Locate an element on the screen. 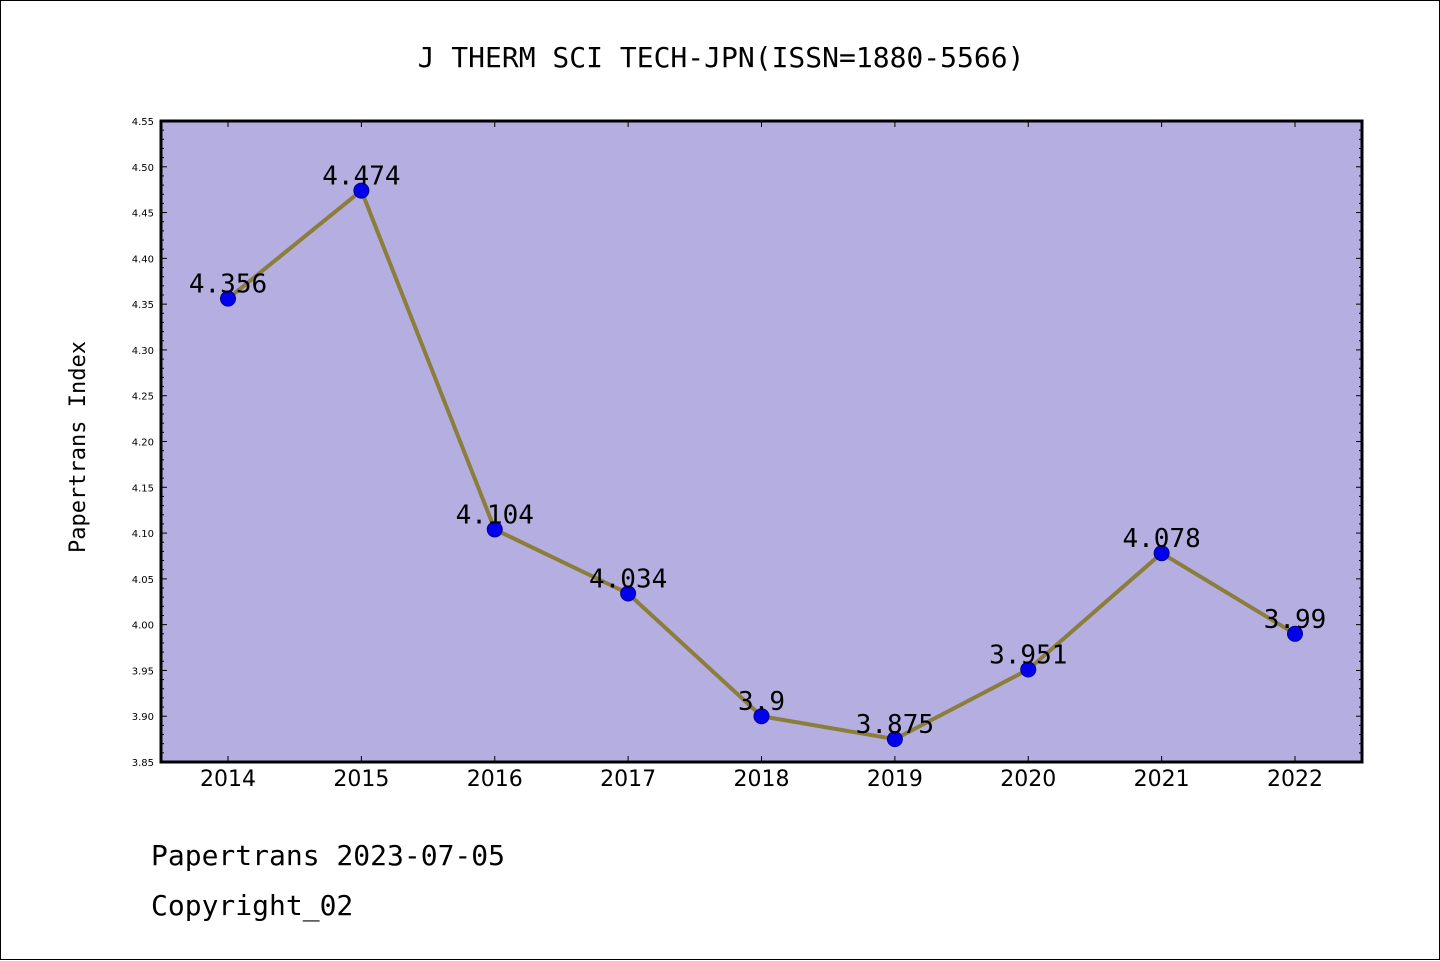  data-label: 4.356 is located at coordinates (228, 285).